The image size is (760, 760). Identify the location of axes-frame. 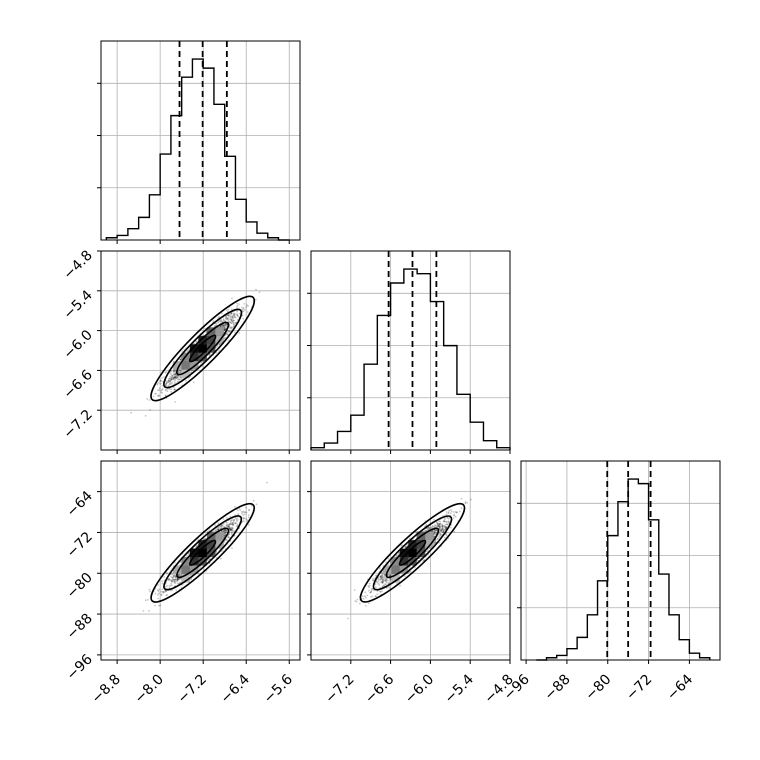
(620, 560).